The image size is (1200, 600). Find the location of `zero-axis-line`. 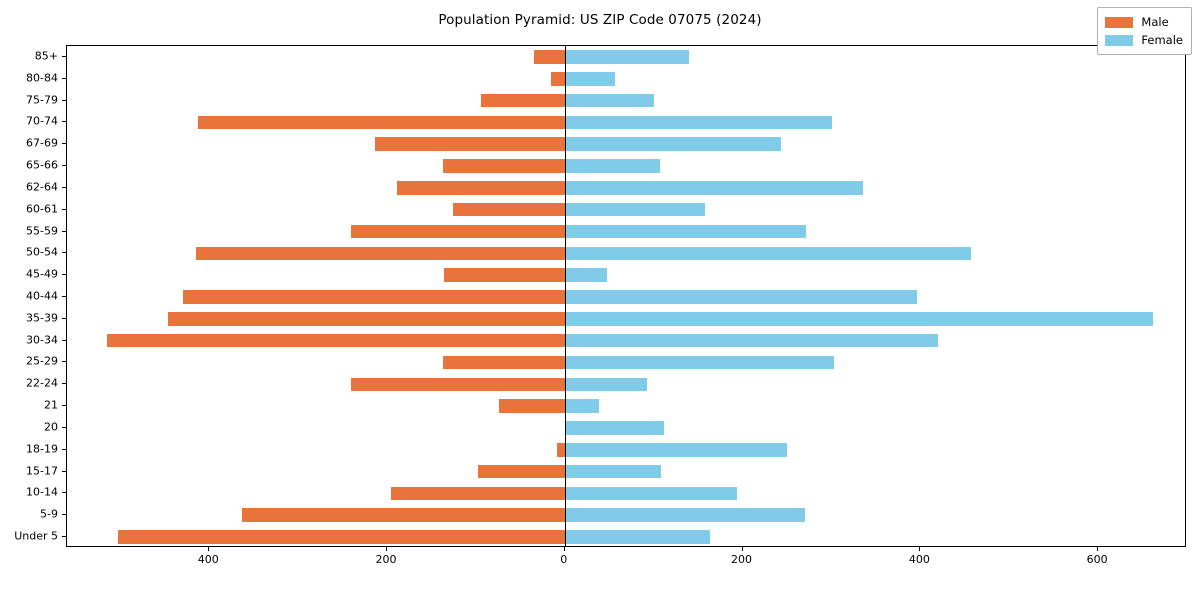

zero-axis-line is located at coordinates (565, 296).